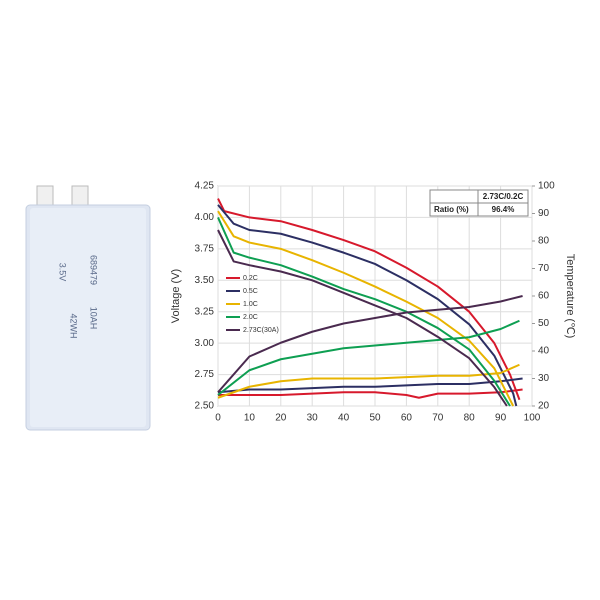 This screenshot has height=600, width=600. What do you see at coordinates (205, 248) in the screenshot?
I see `y-tick-label: 3.75` at bounding box center [205, 248].